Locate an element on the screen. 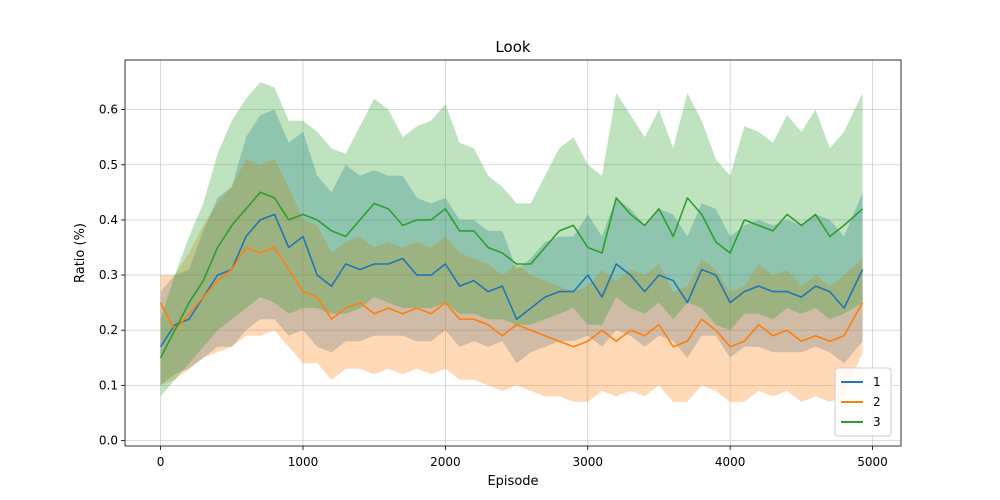  x-axis-label: Episode is located at coordinates (512, 481).